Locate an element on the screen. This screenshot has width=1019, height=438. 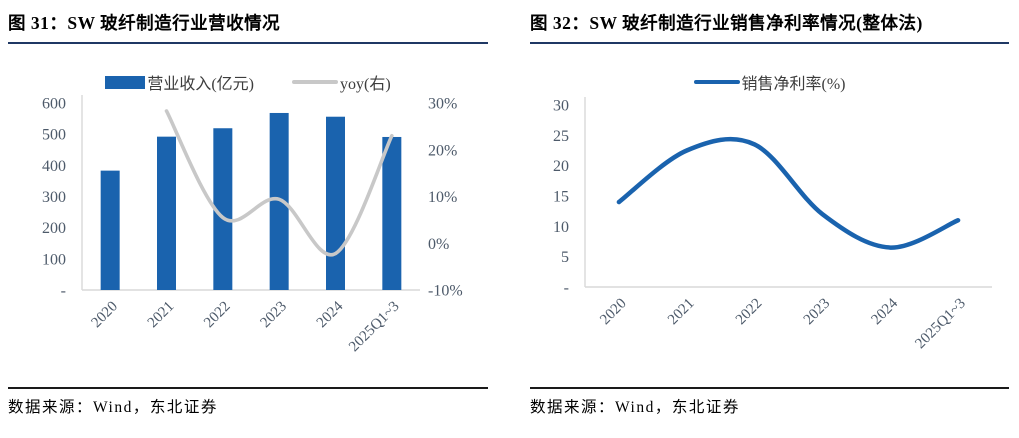
left-tick-label: 200 is located at coordinates (54, 228).